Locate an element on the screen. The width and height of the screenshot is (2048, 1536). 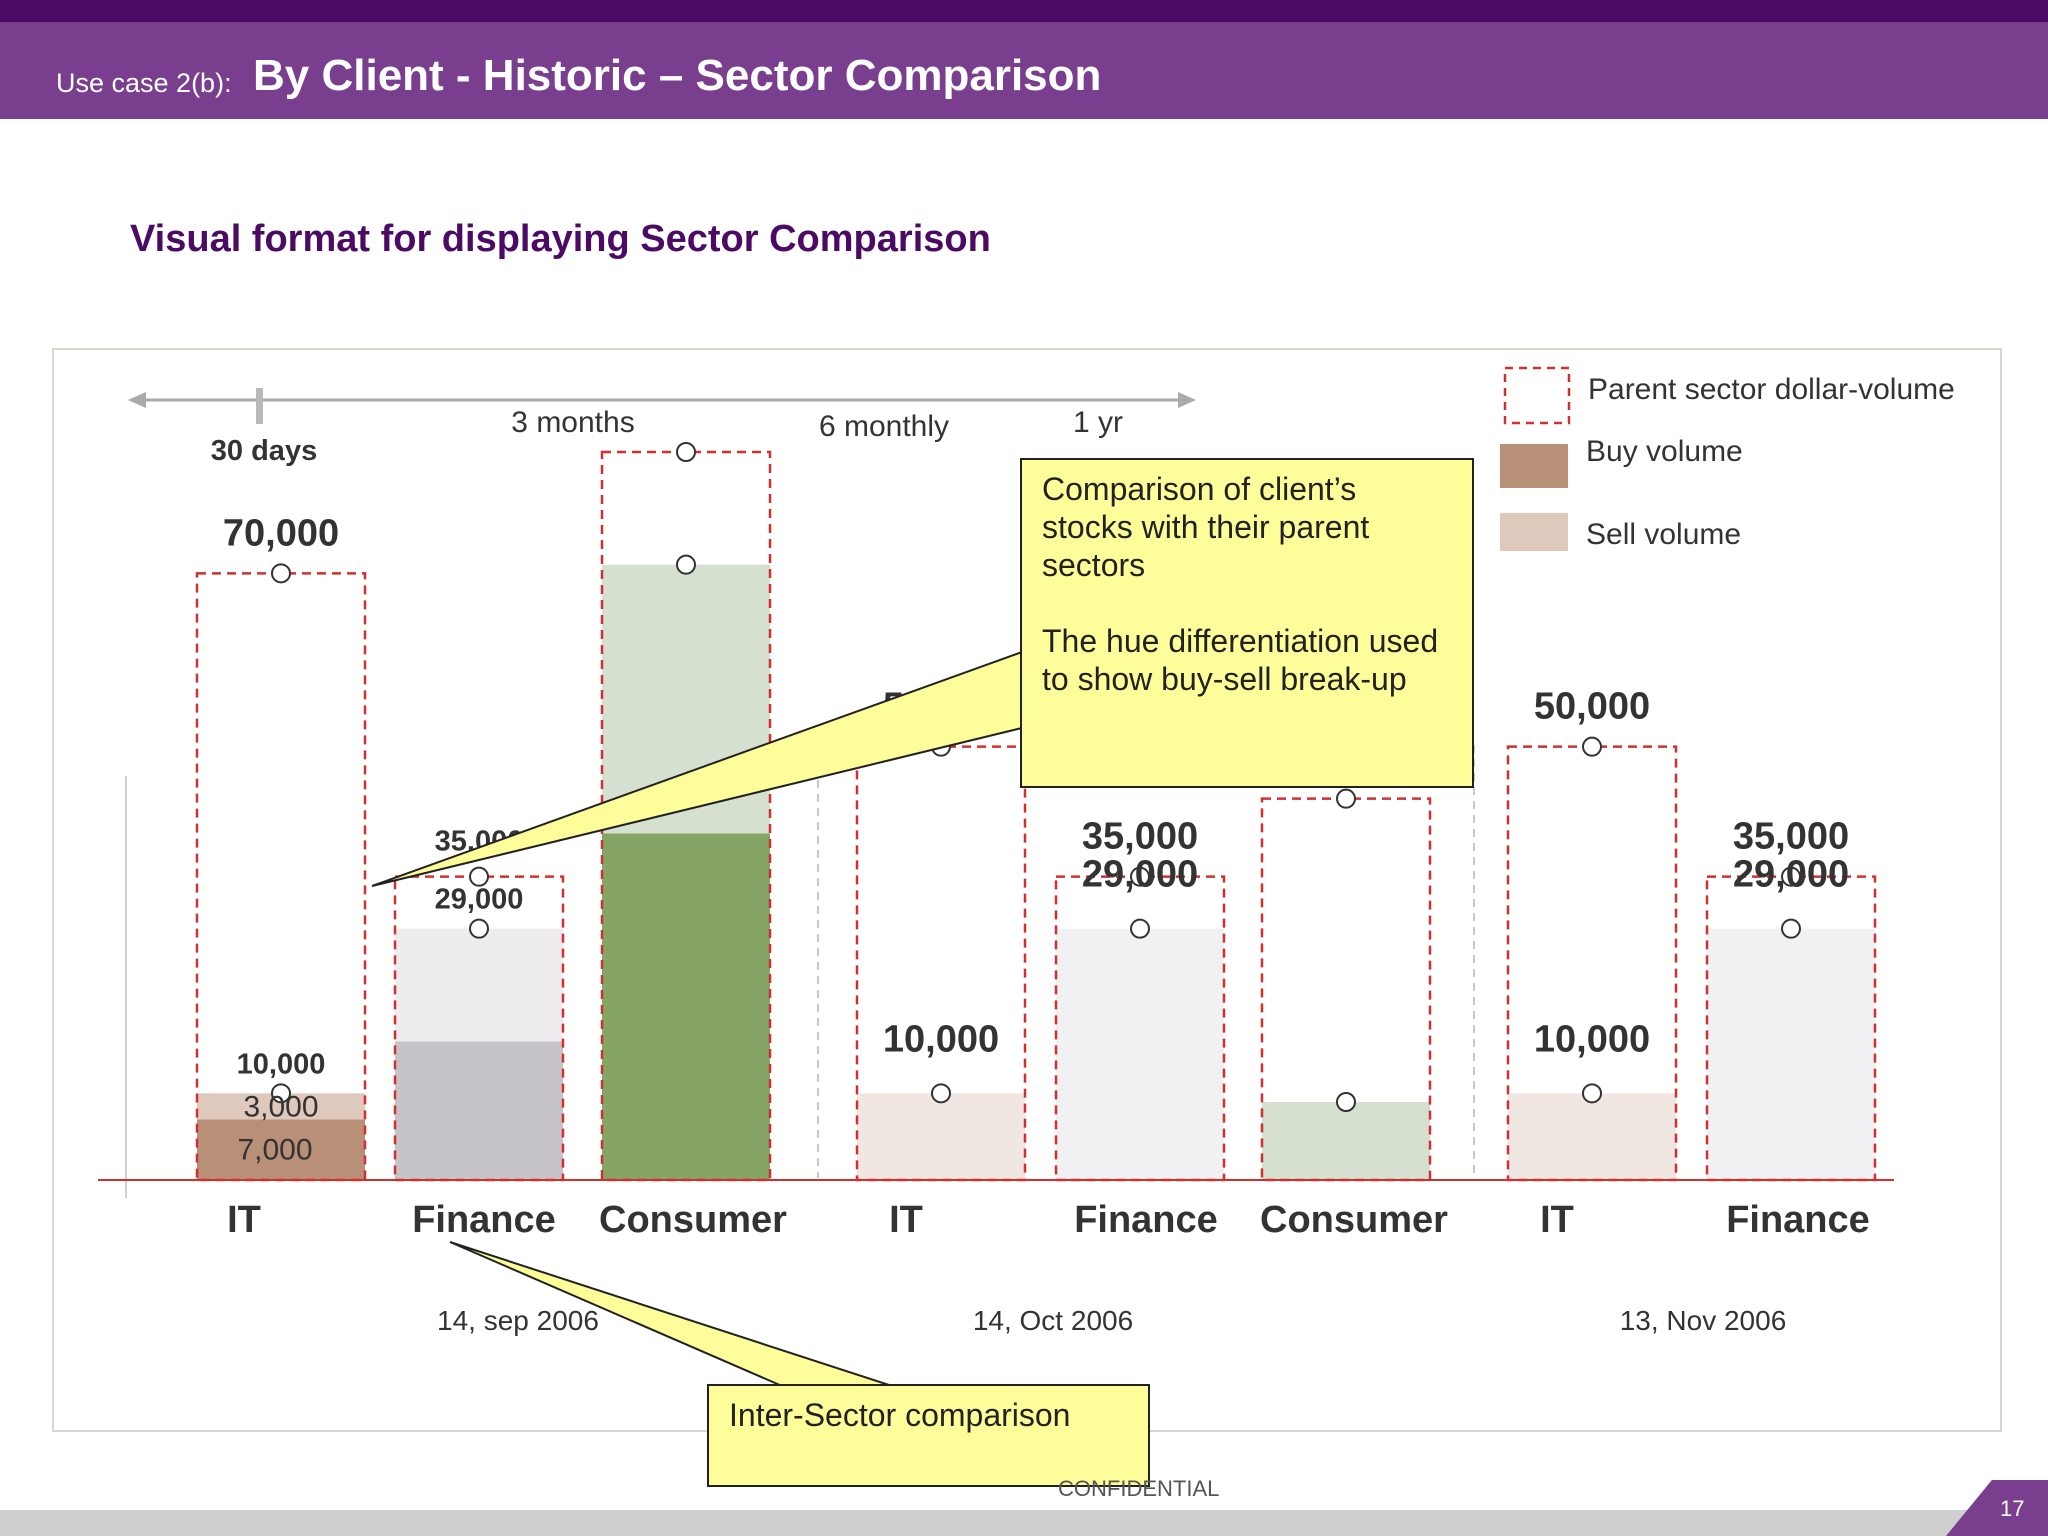
category-label-1: Finance is located at coordinates (484, 1220).